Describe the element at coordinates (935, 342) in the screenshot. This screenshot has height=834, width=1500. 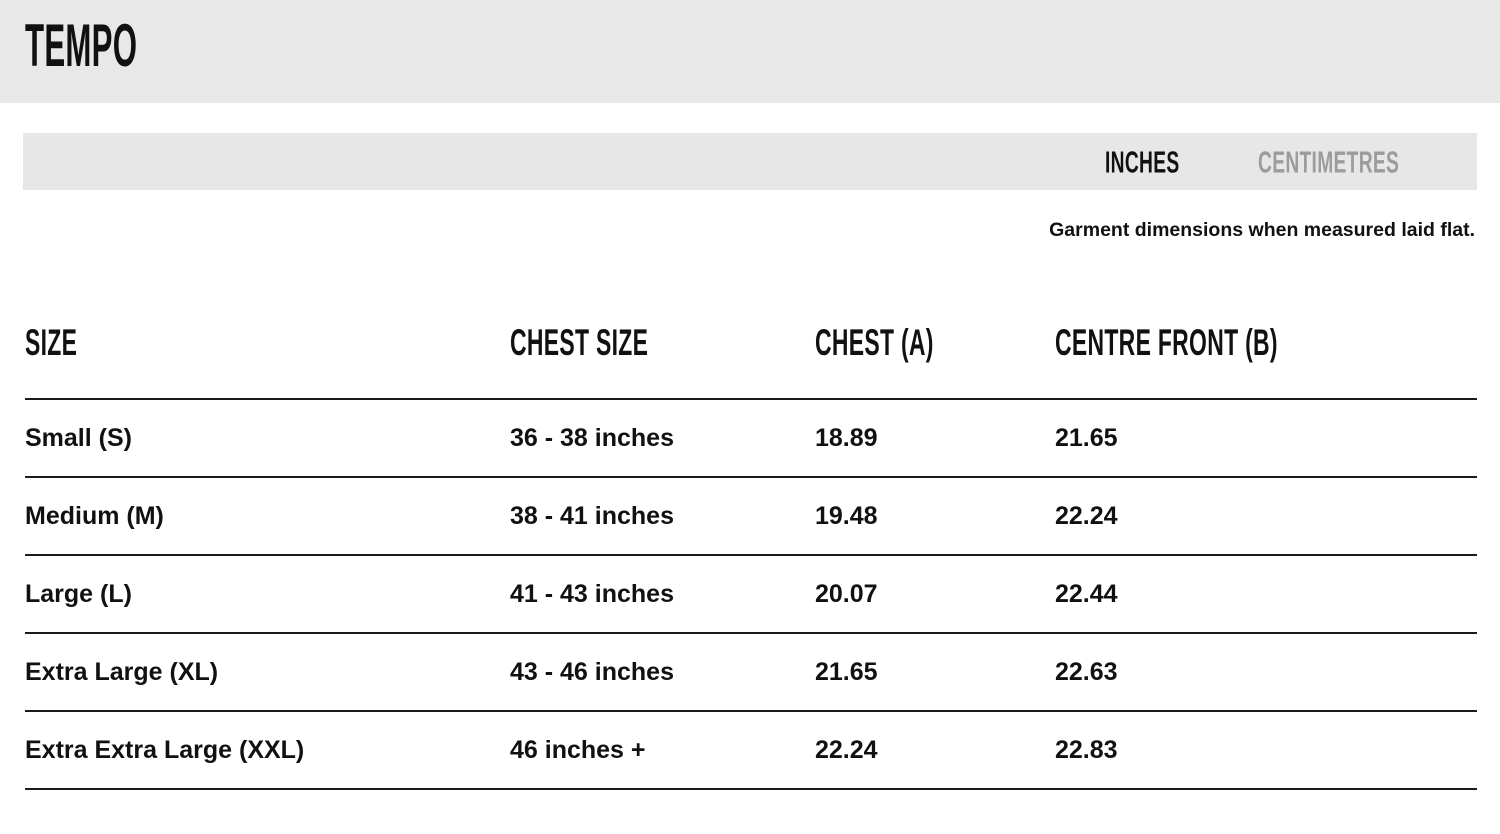
I see `column-header-chest-a: CHEST (A)` at that location.